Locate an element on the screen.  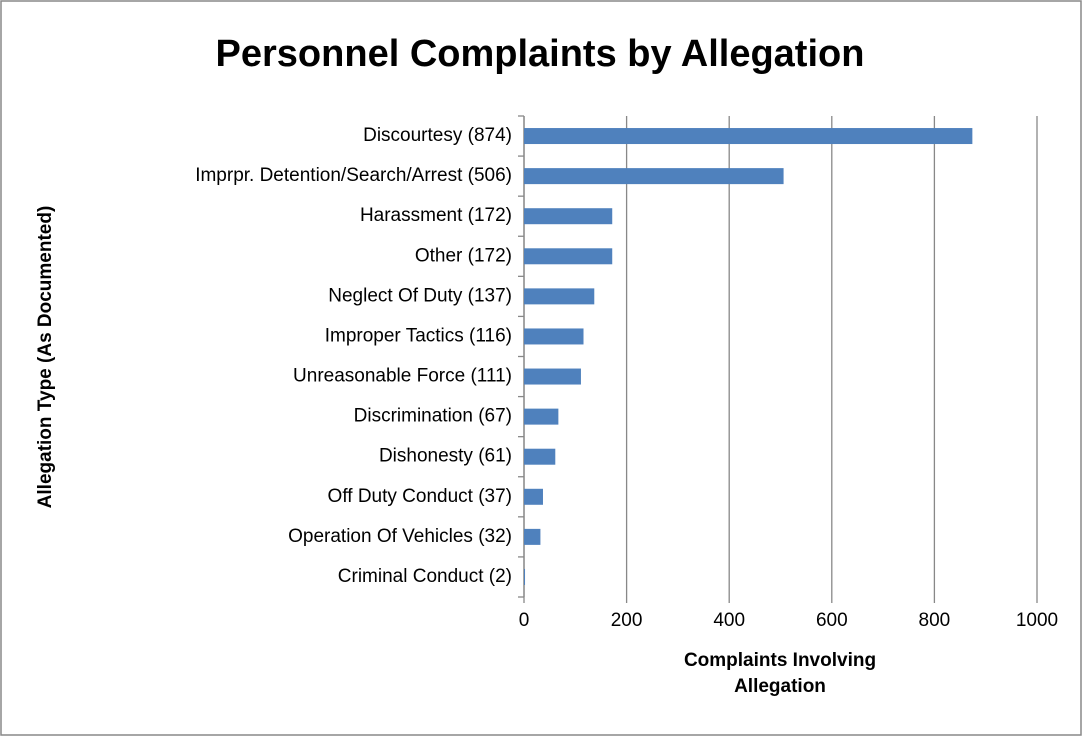
y-tick-label: Neglect Of Duty (137) is located at coordinates (420, 295).